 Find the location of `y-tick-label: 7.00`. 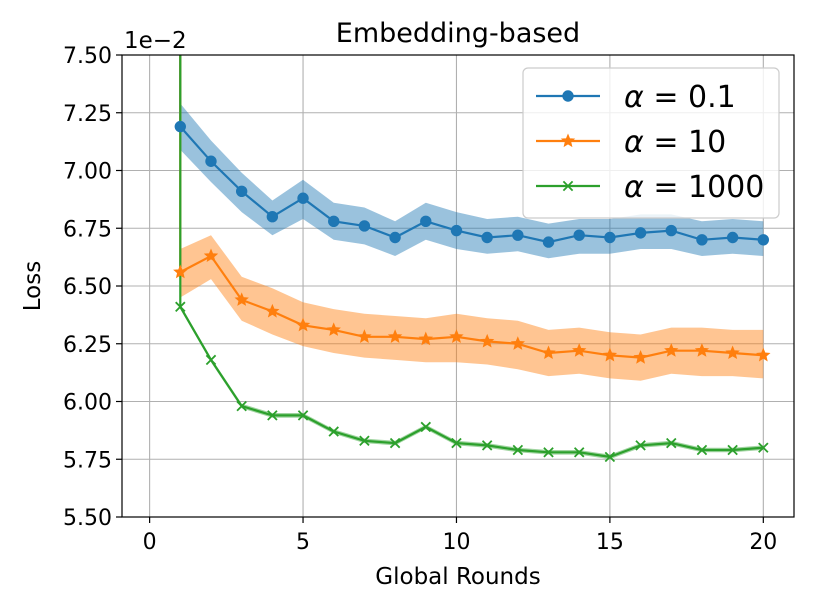

y-tick-label: 7.00 is located at coordinates (87, 172).